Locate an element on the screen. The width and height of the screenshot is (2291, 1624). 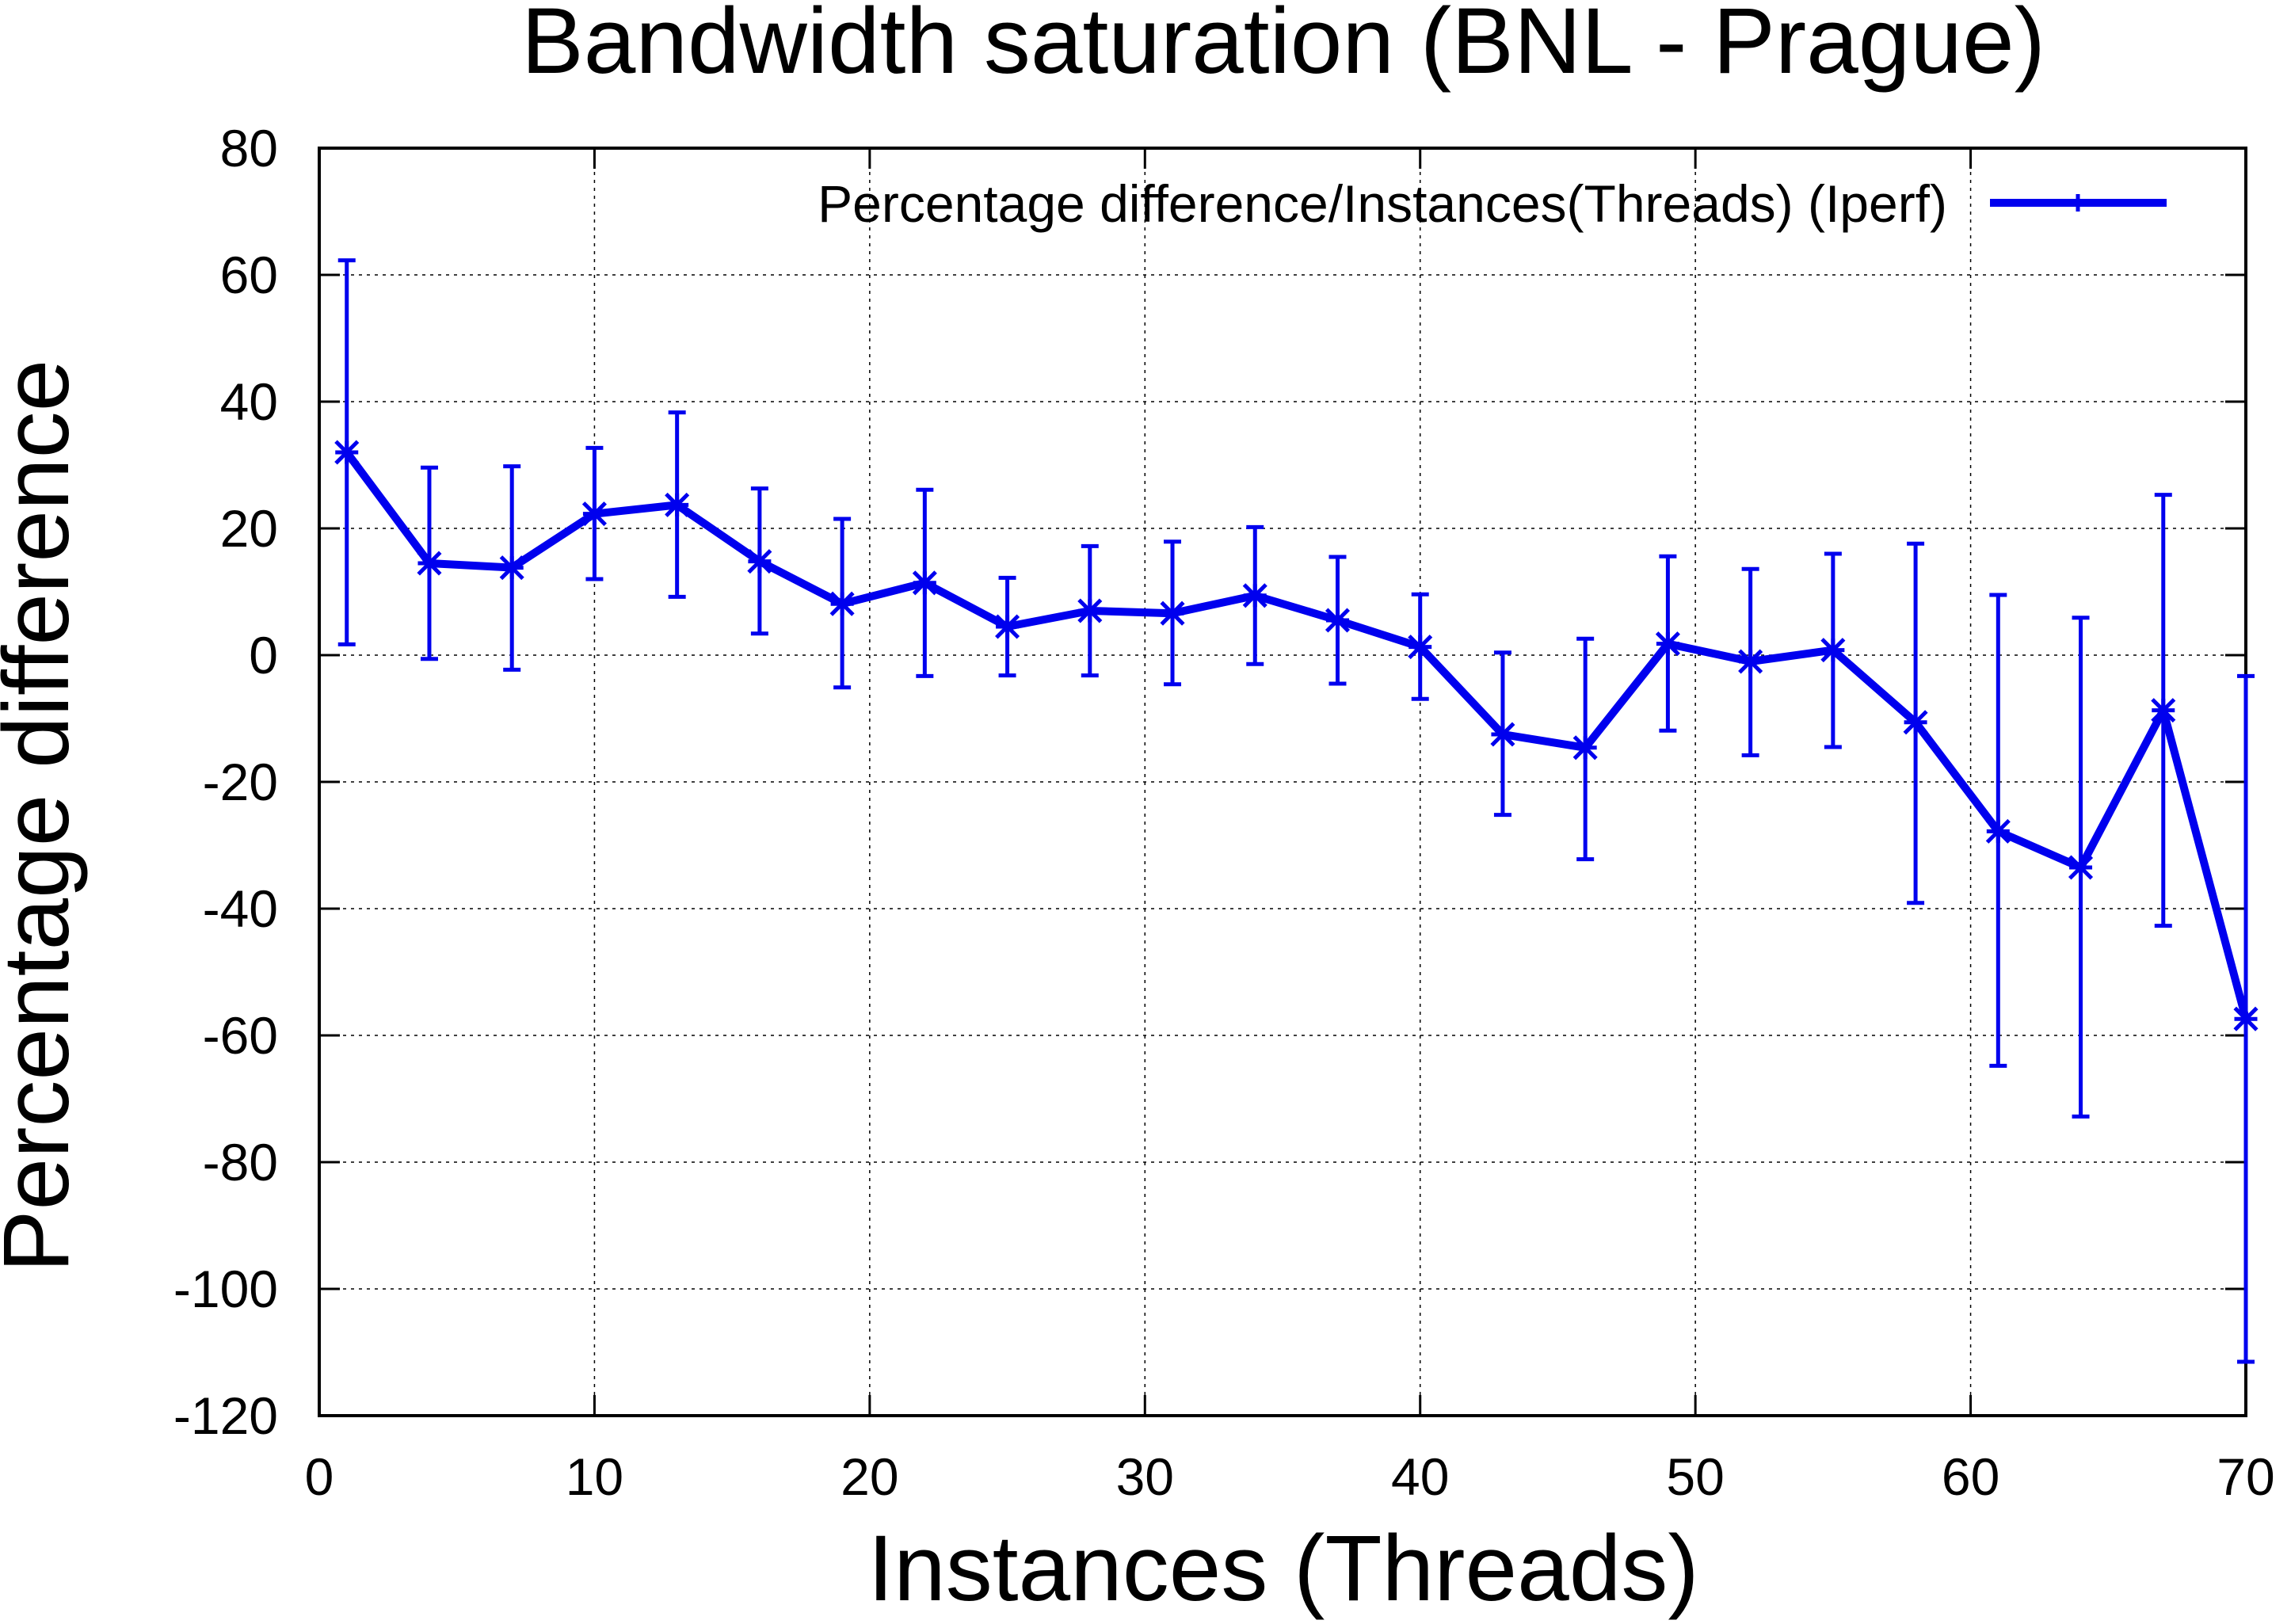
y-tick-label: 80 is located at coordinates (249, 148).